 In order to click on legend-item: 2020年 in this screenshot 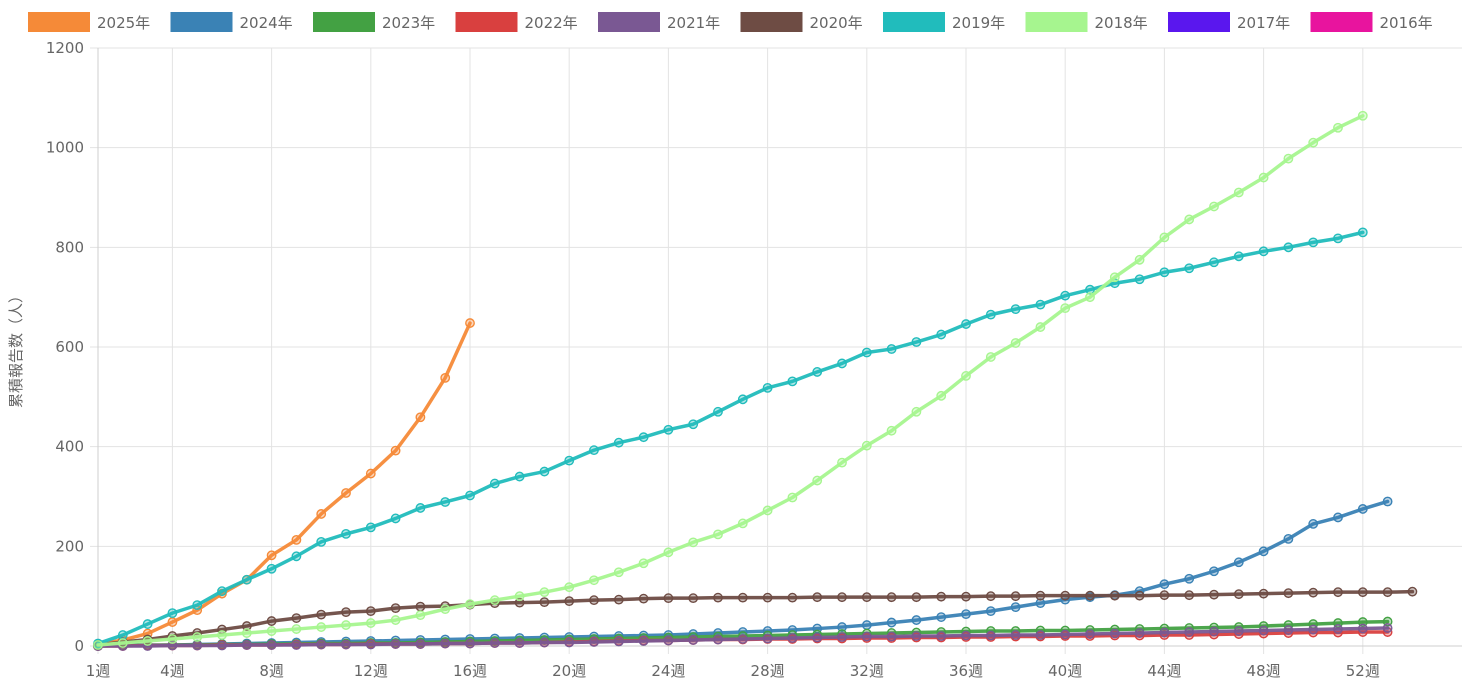, I will do `click(801, 22)`.